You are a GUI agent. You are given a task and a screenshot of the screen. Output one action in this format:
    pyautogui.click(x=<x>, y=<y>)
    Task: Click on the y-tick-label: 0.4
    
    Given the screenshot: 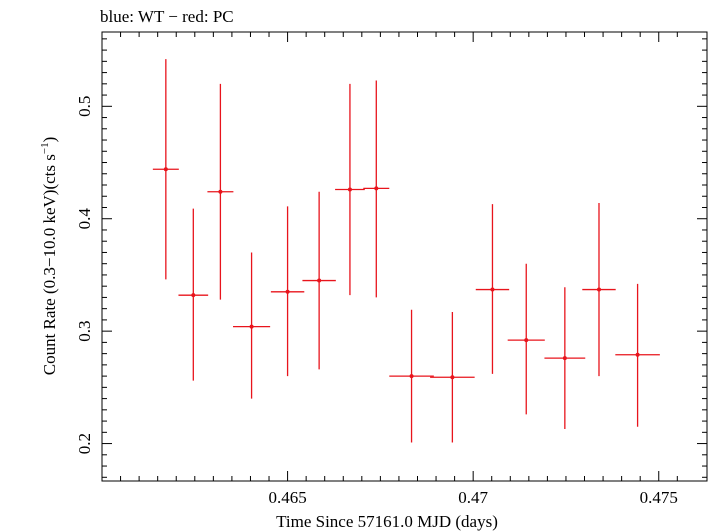 What is the action you would take?
    pyautogui.click(x=84, y=219)
    